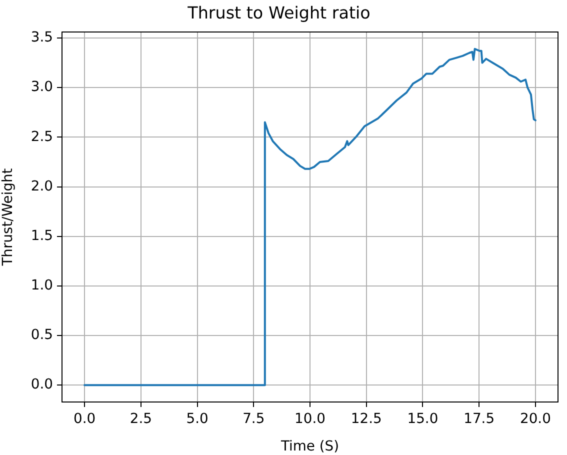 The width and height of the screenshot is (567, 455). Describe the element at coordinates (197, 418) in the screenshot. I see `x-tick-label: 5.0` at that location.